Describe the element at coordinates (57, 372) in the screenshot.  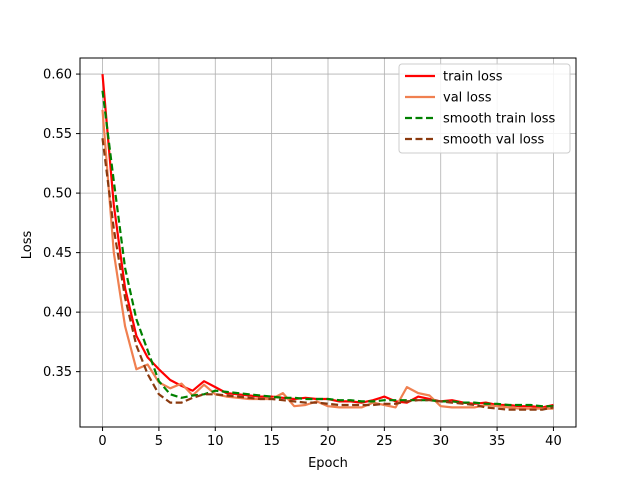
I see `y-tick-label: 0.35` at that location.